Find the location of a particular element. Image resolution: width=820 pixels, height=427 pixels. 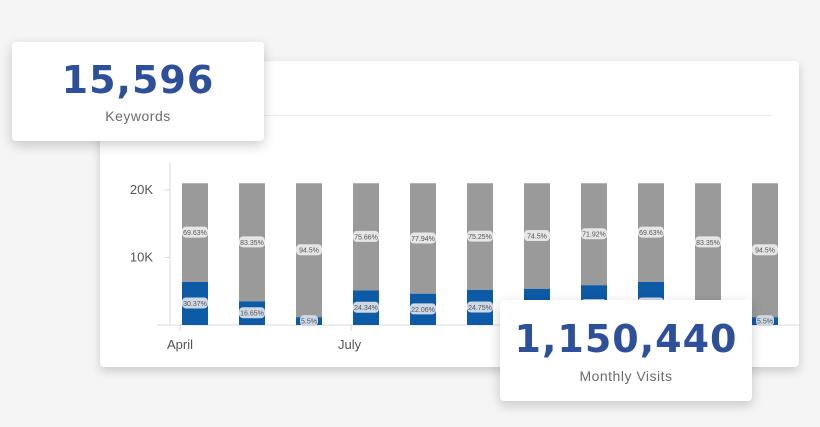

data-label-bottom: 30.37% is located at coordinates (195, 304).